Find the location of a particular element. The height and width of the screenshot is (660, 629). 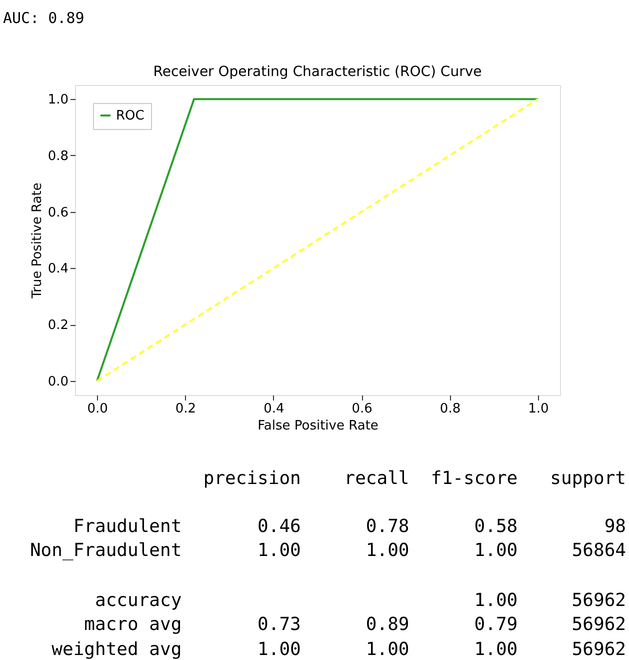

legend-label: ROC is located at coordinates (130, 116).